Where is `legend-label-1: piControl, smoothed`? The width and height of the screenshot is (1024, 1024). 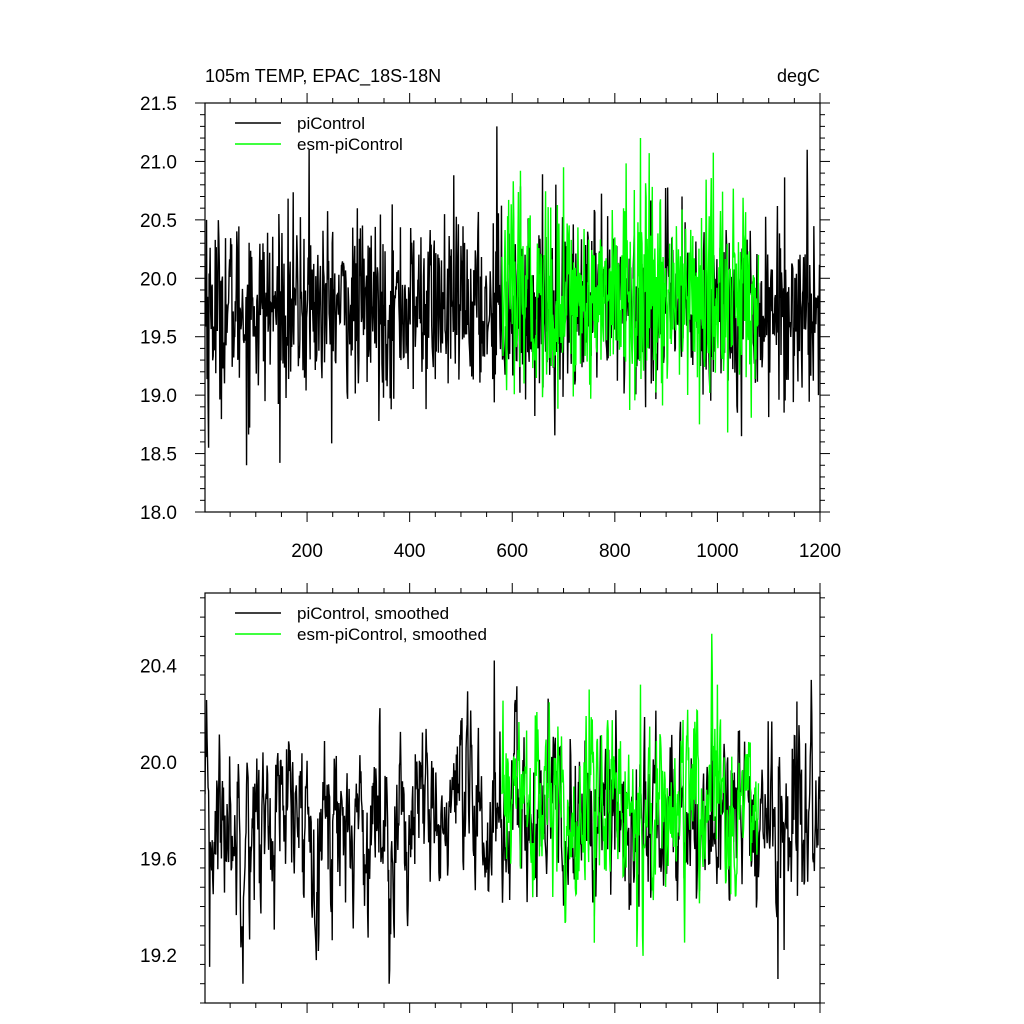 legend-label-1: piControl, smoothed is located at coordinates (373, 613).